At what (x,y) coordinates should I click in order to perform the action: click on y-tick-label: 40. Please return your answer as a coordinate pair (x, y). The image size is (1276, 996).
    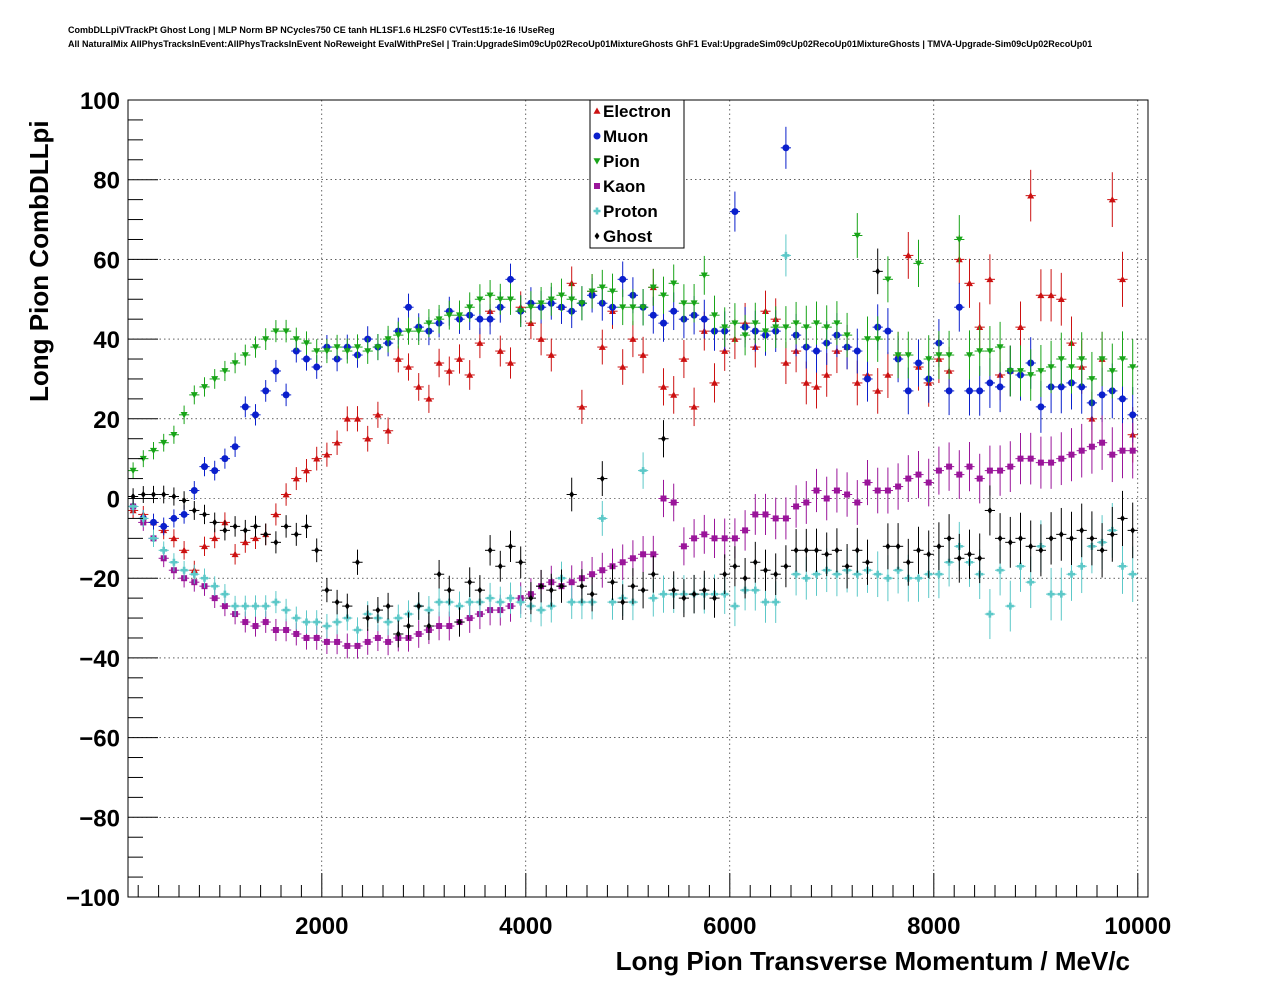
    Looking at the image, I should click on (106, 340).